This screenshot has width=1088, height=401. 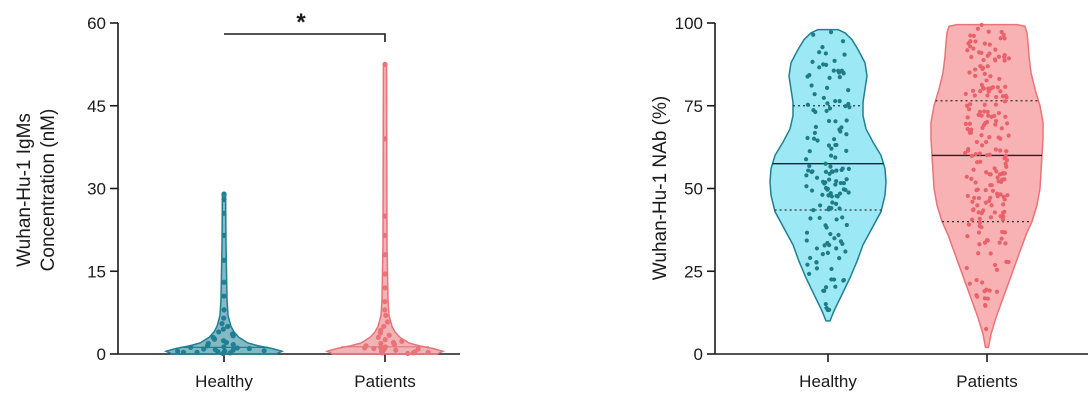 I want to click on violin-patients, so click(x=987, y=185).